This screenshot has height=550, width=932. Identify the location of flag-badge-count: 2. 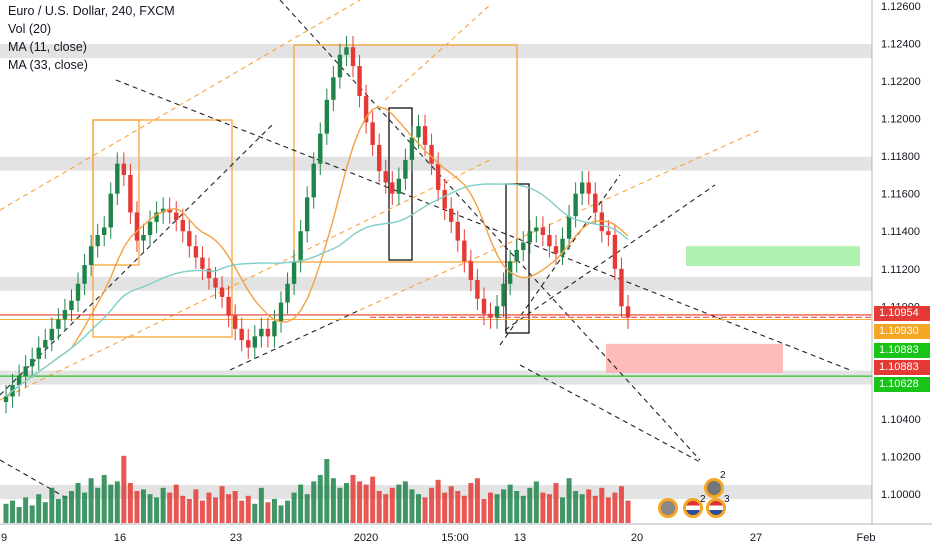
(703, 499).